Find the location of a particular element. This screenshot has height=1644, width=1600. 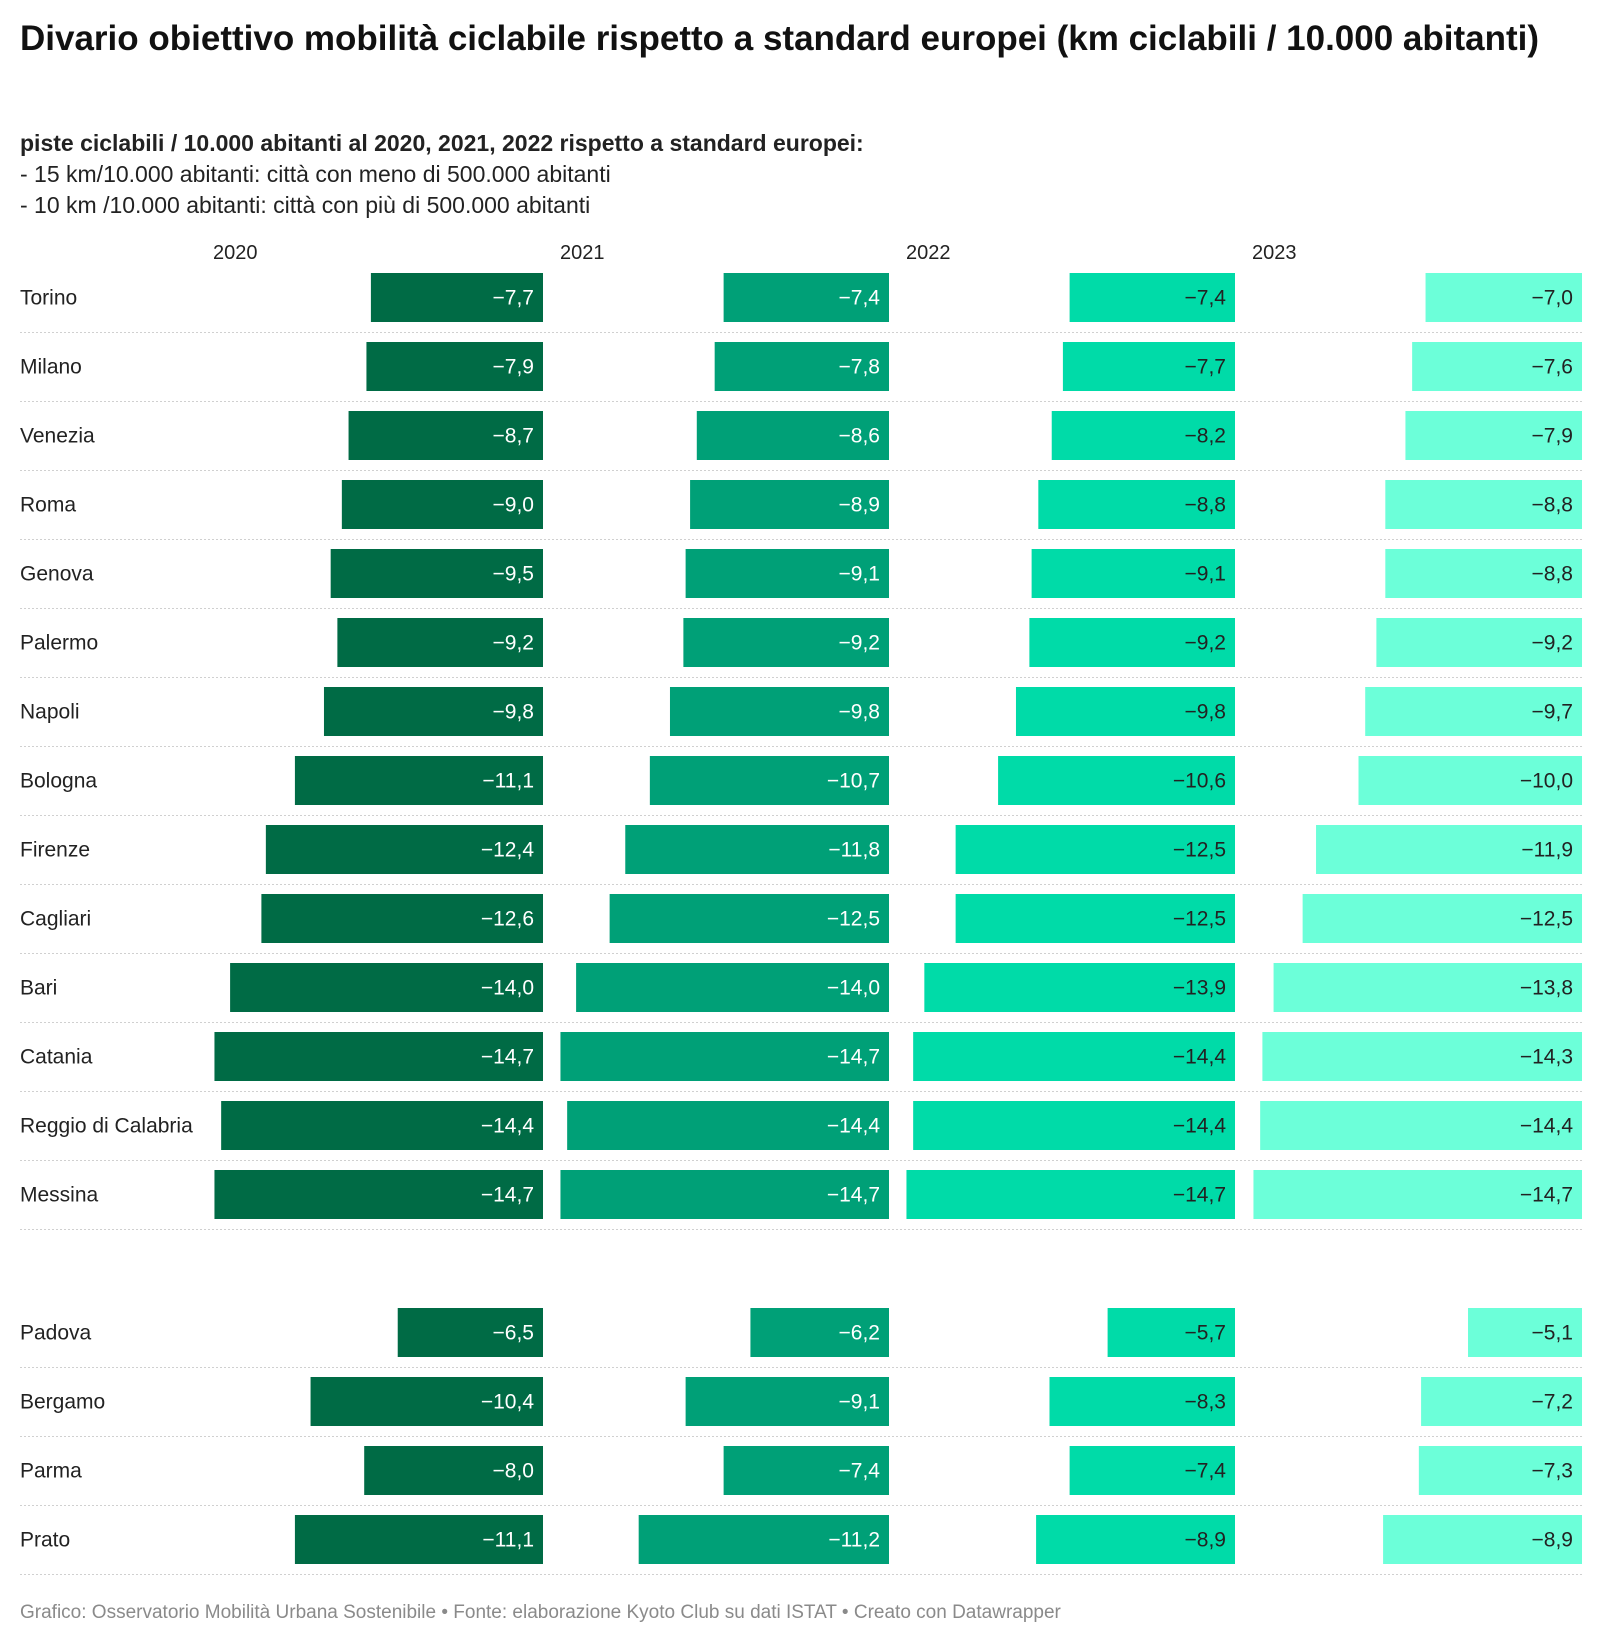

data-label: −10,6 is located at coordinates (1199, 781).